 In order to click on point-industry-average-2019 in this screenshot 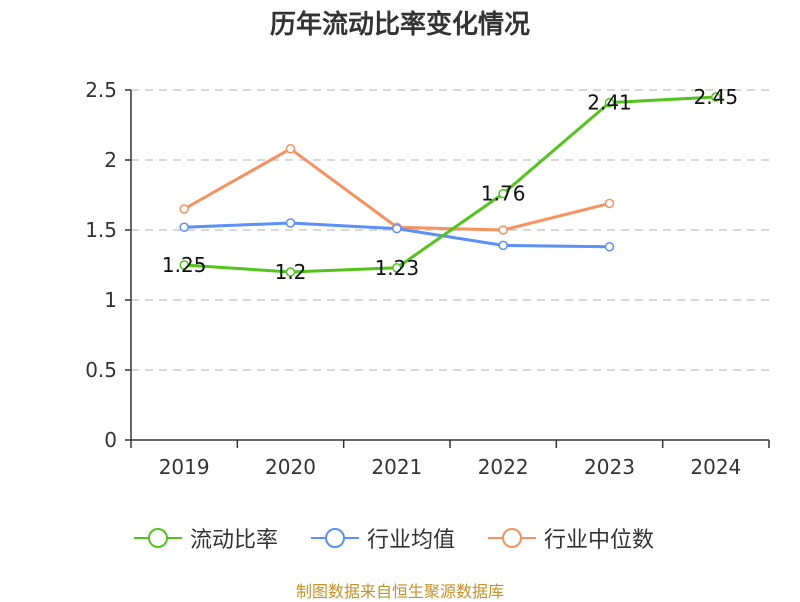, I will do `click(184, 227)`.